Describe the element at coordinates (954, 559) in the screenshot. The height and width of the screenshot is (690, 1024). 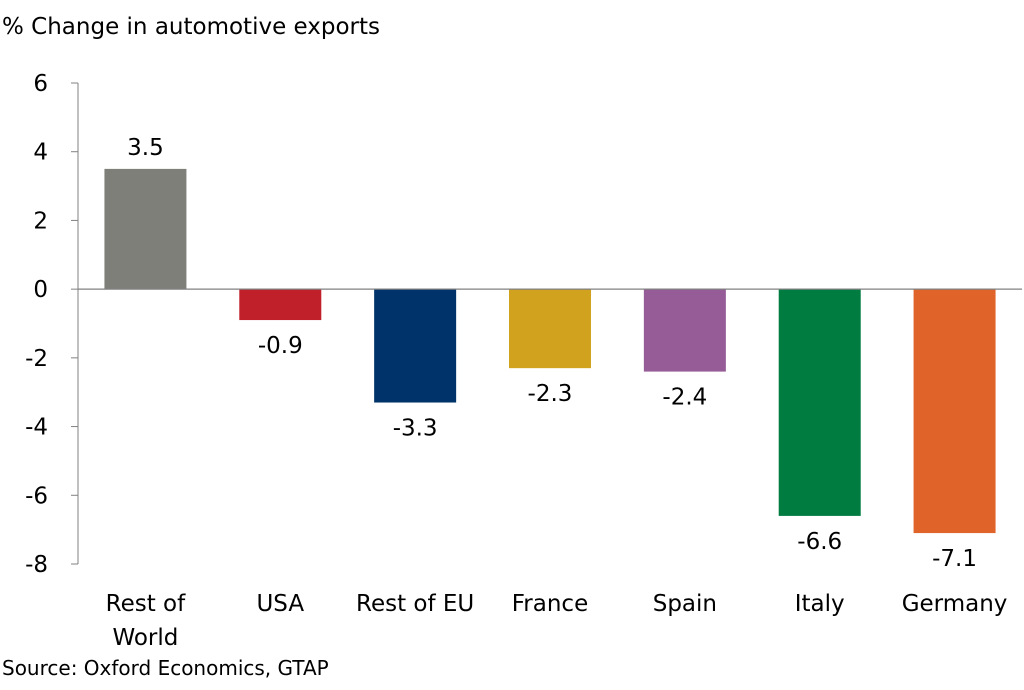
I see `data-label: -7.1` at that location.